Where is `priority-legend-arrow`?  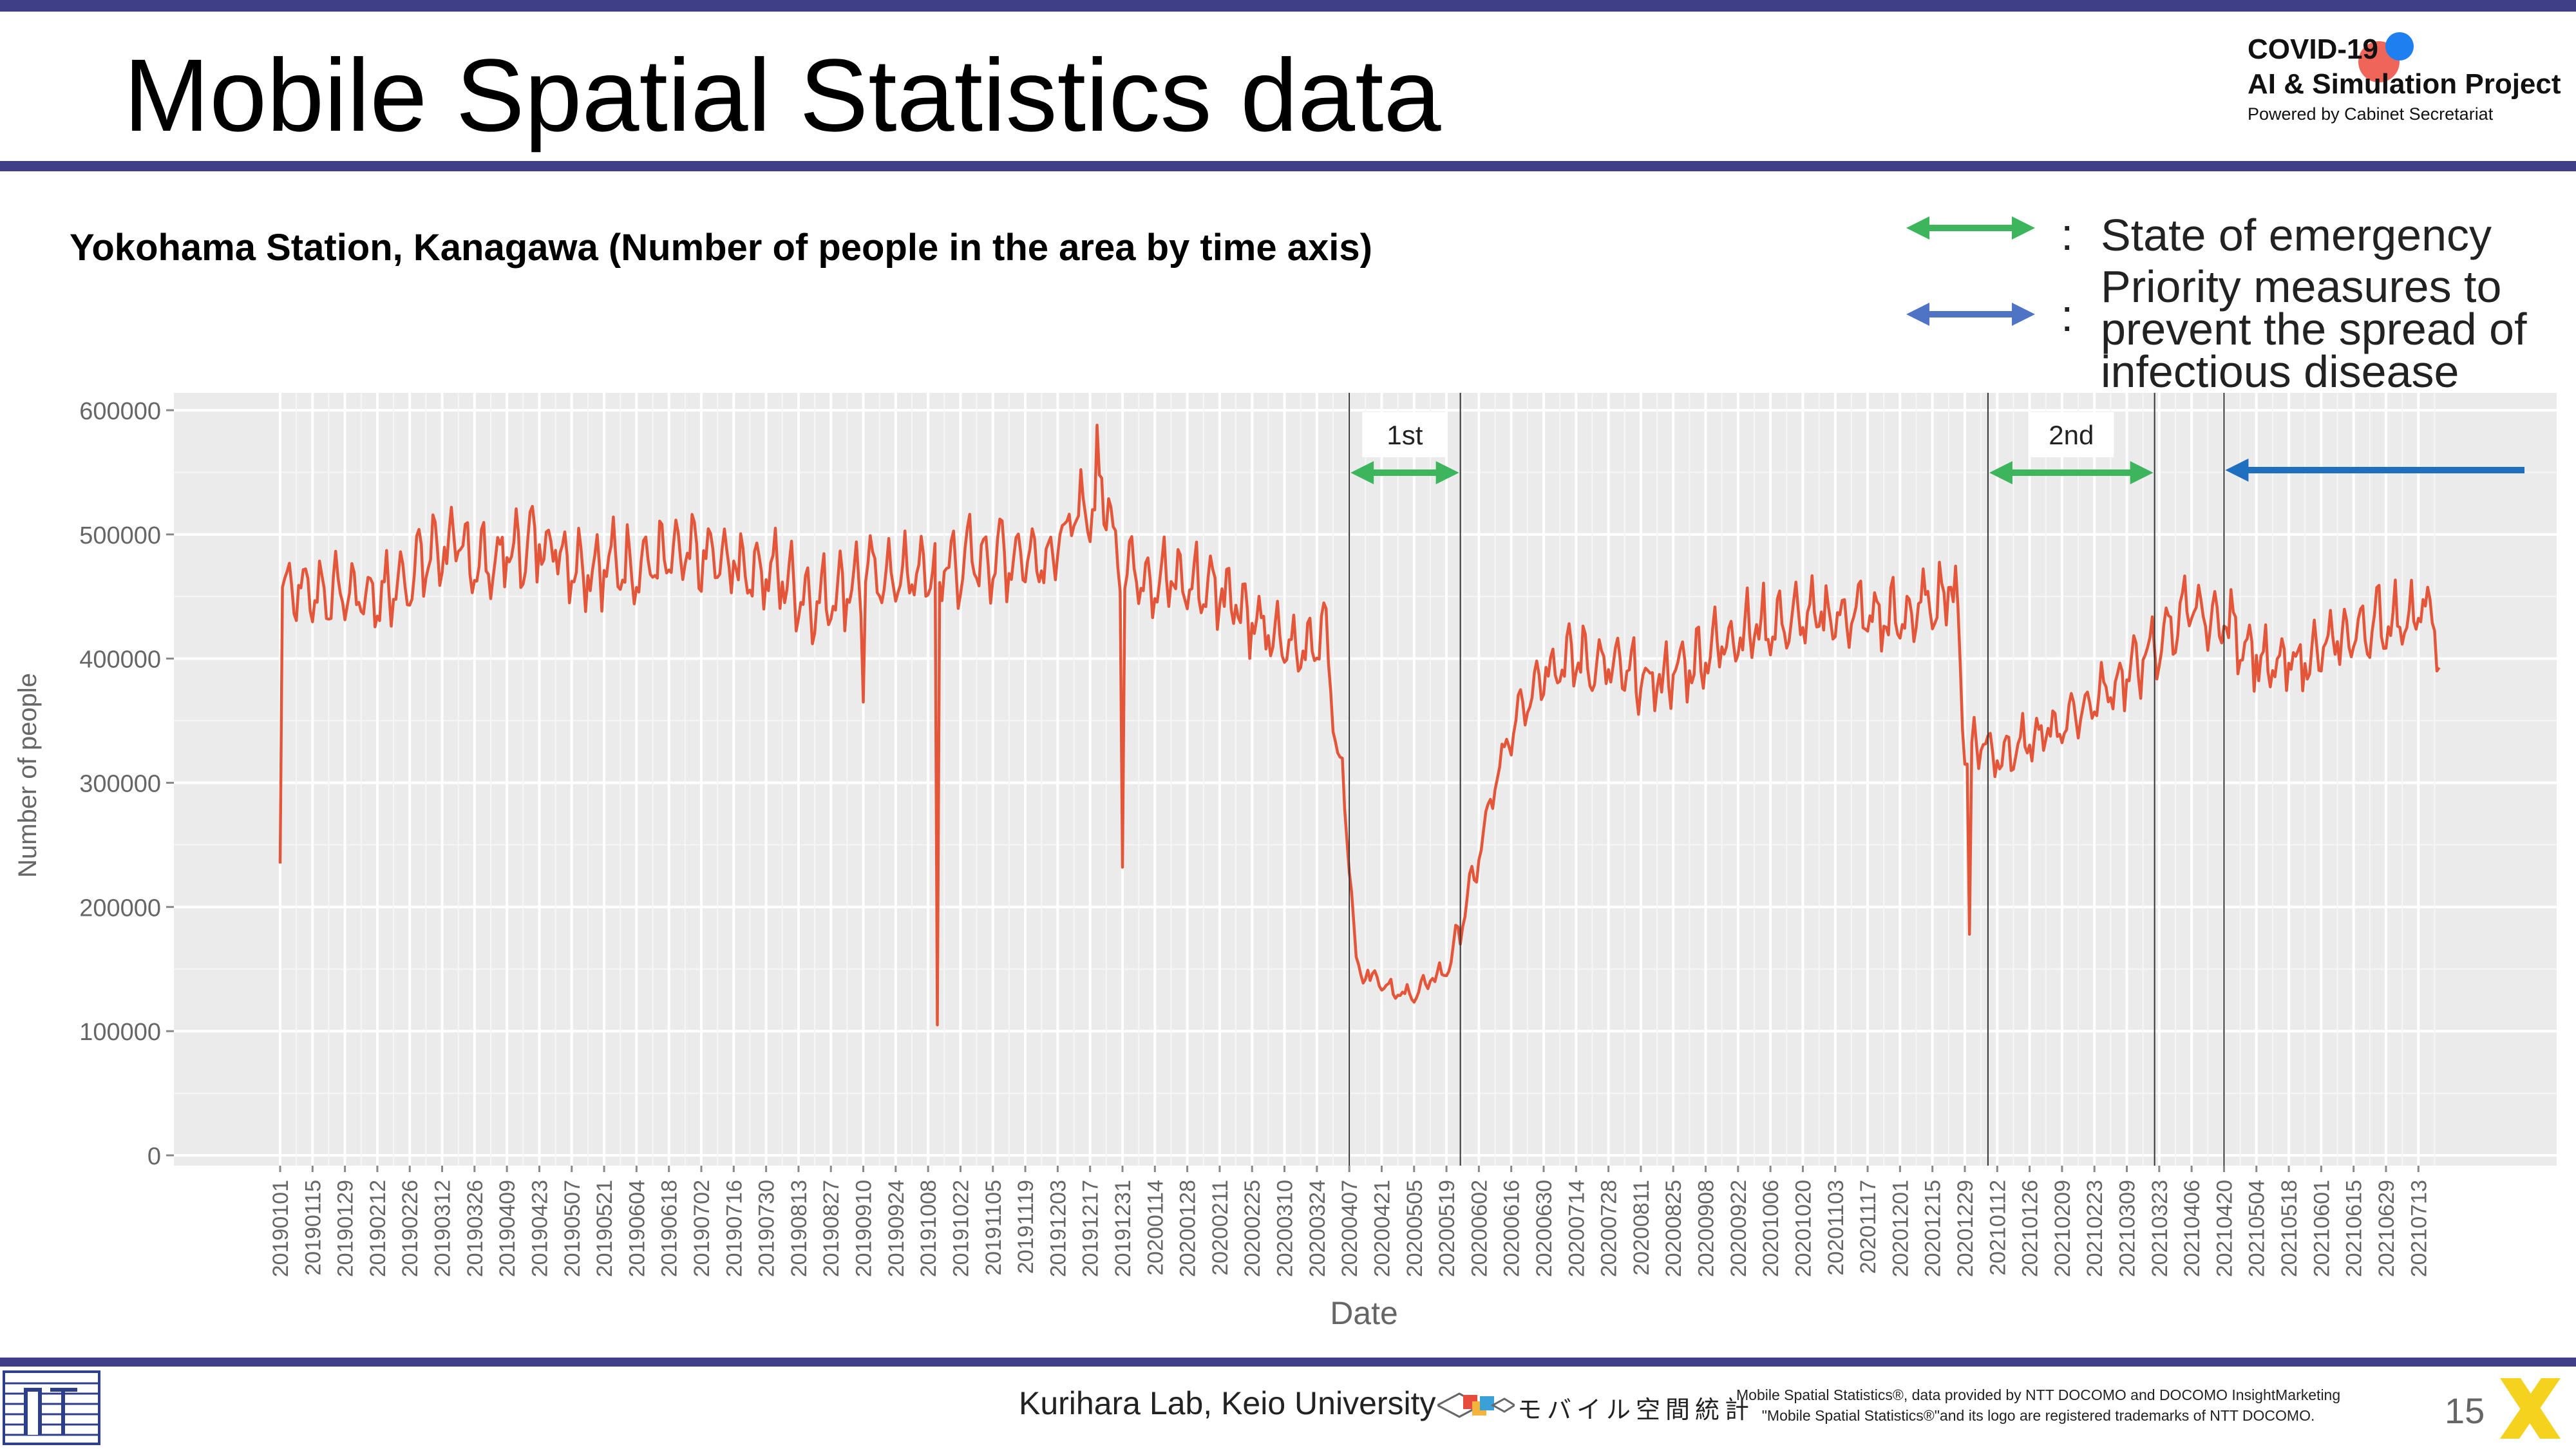
priority-legend-arrow is located at coordinates (1971, 314).